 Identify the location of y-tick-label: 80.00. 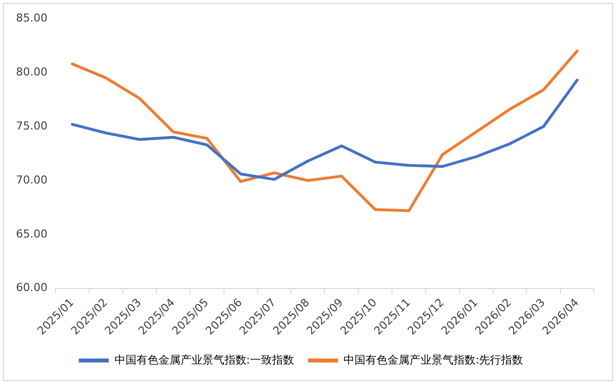
(32, 71).